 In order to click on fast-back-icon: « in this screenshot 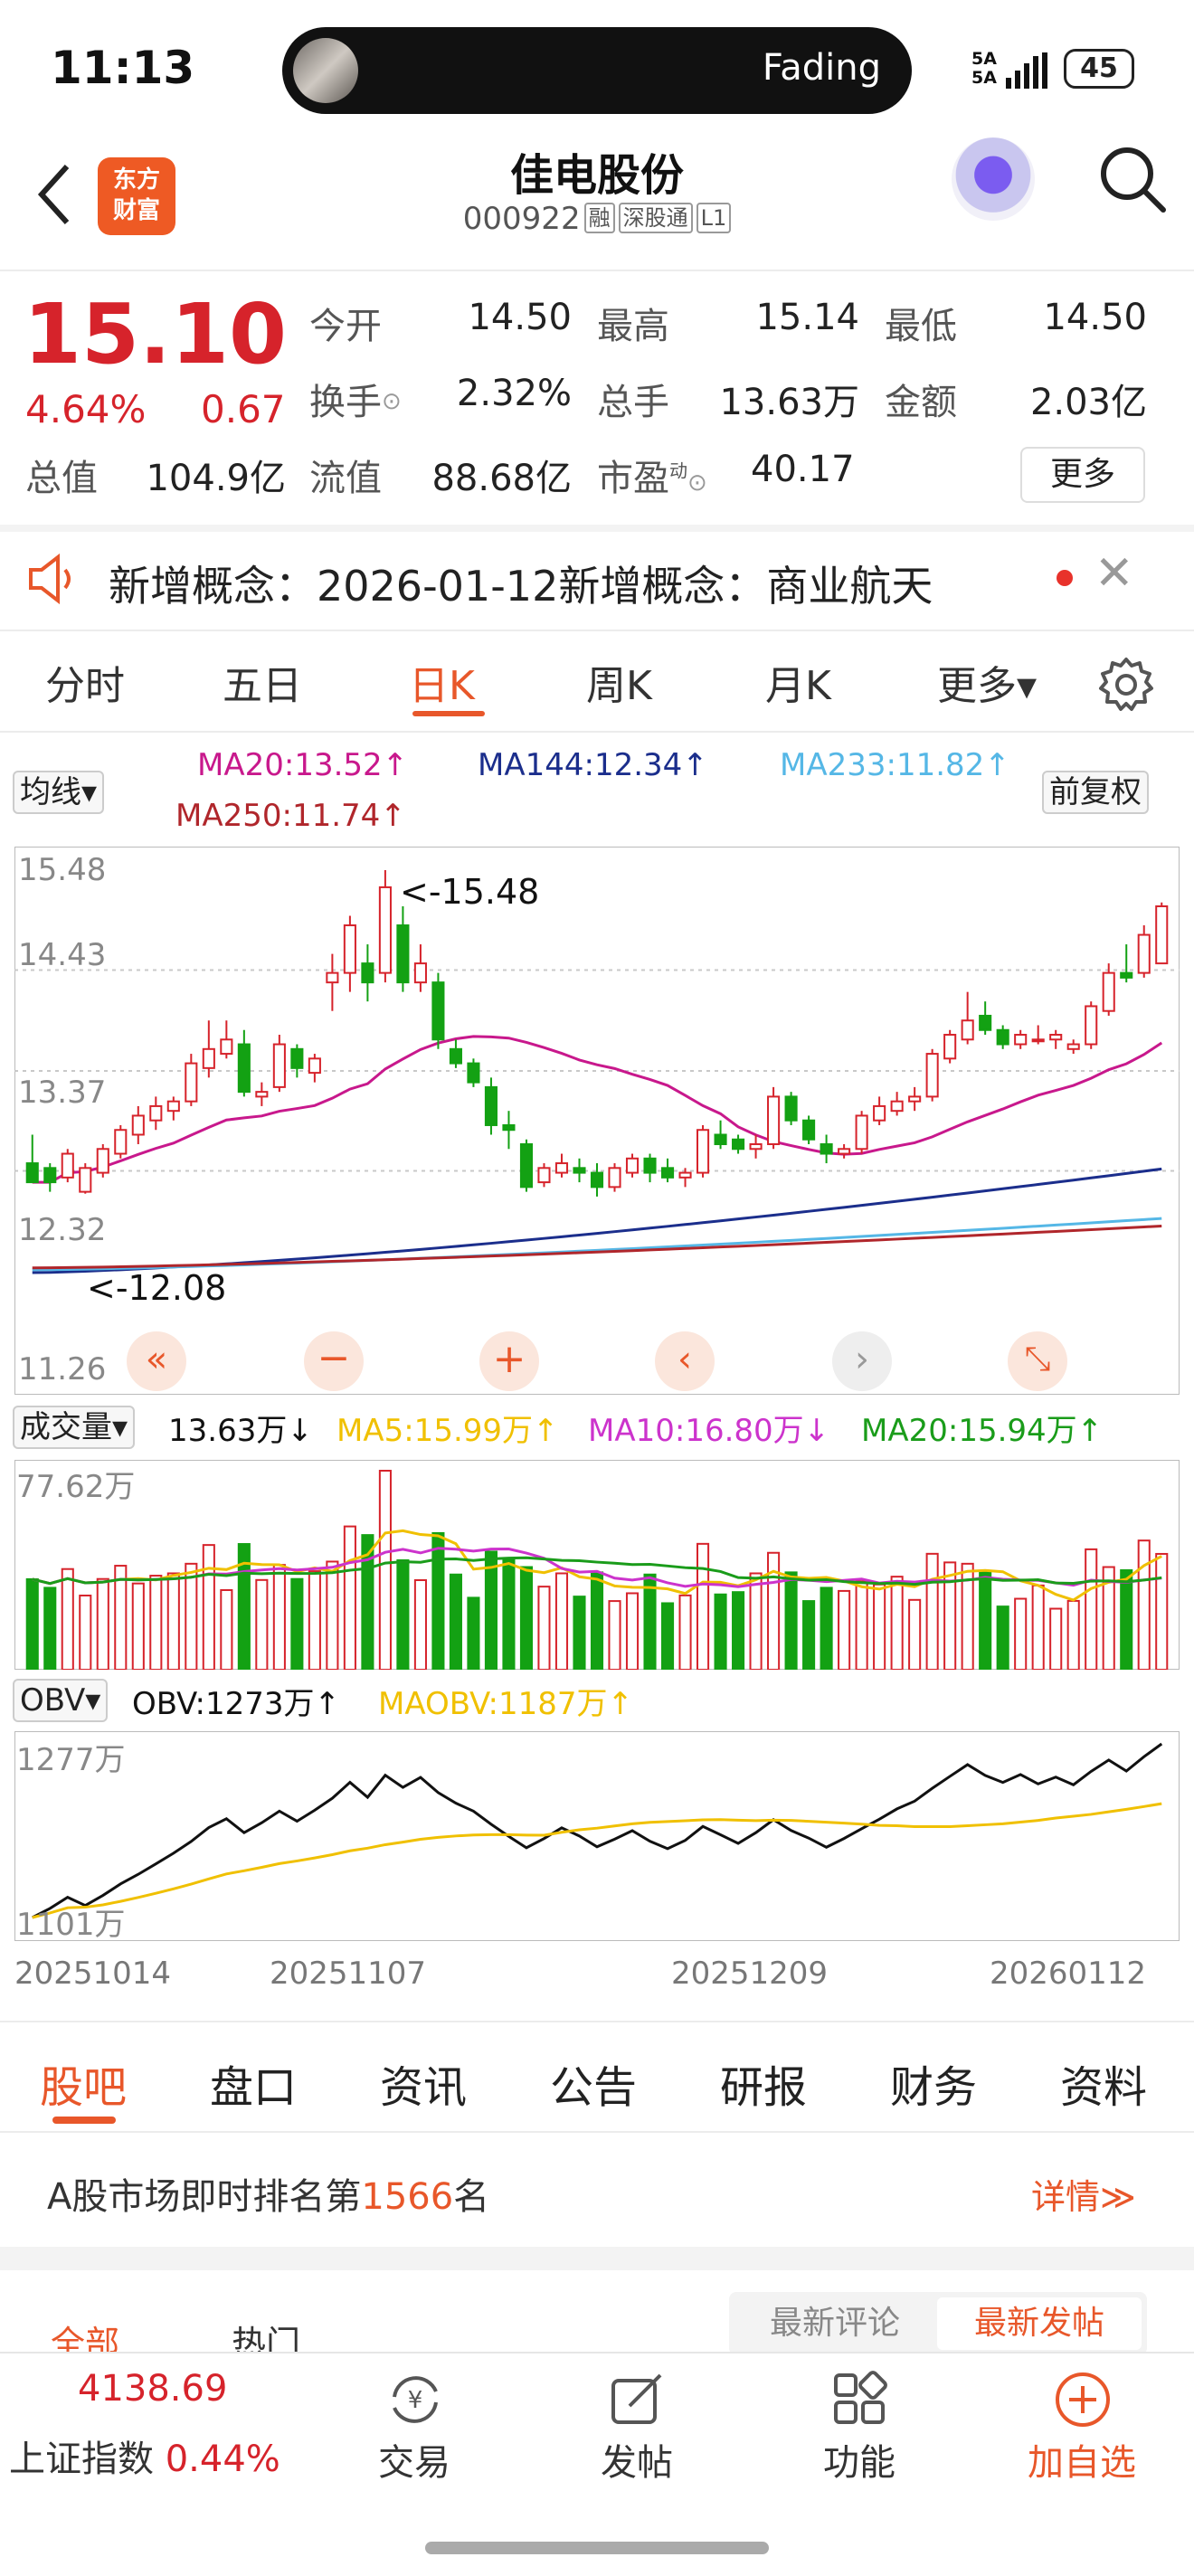, I will do `click(156, 1361)`.